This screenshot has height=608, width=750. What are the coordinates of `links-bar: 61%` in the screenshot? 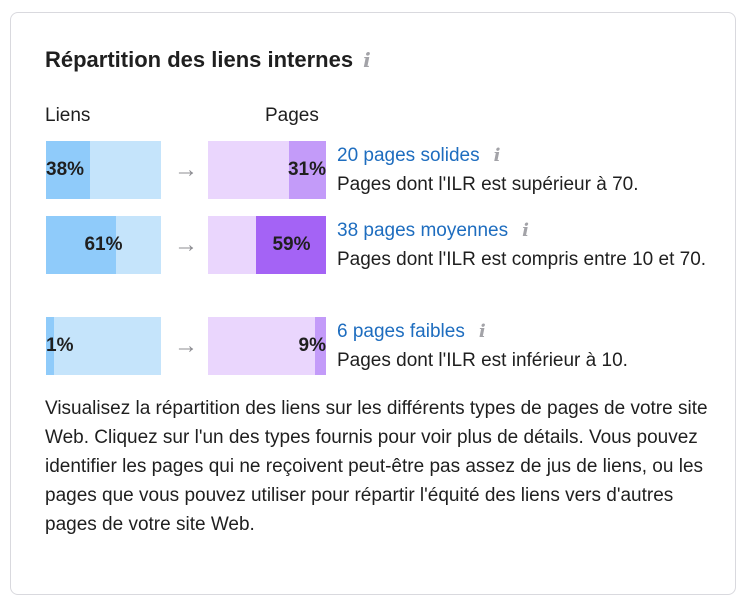 It's located at (103, 245).